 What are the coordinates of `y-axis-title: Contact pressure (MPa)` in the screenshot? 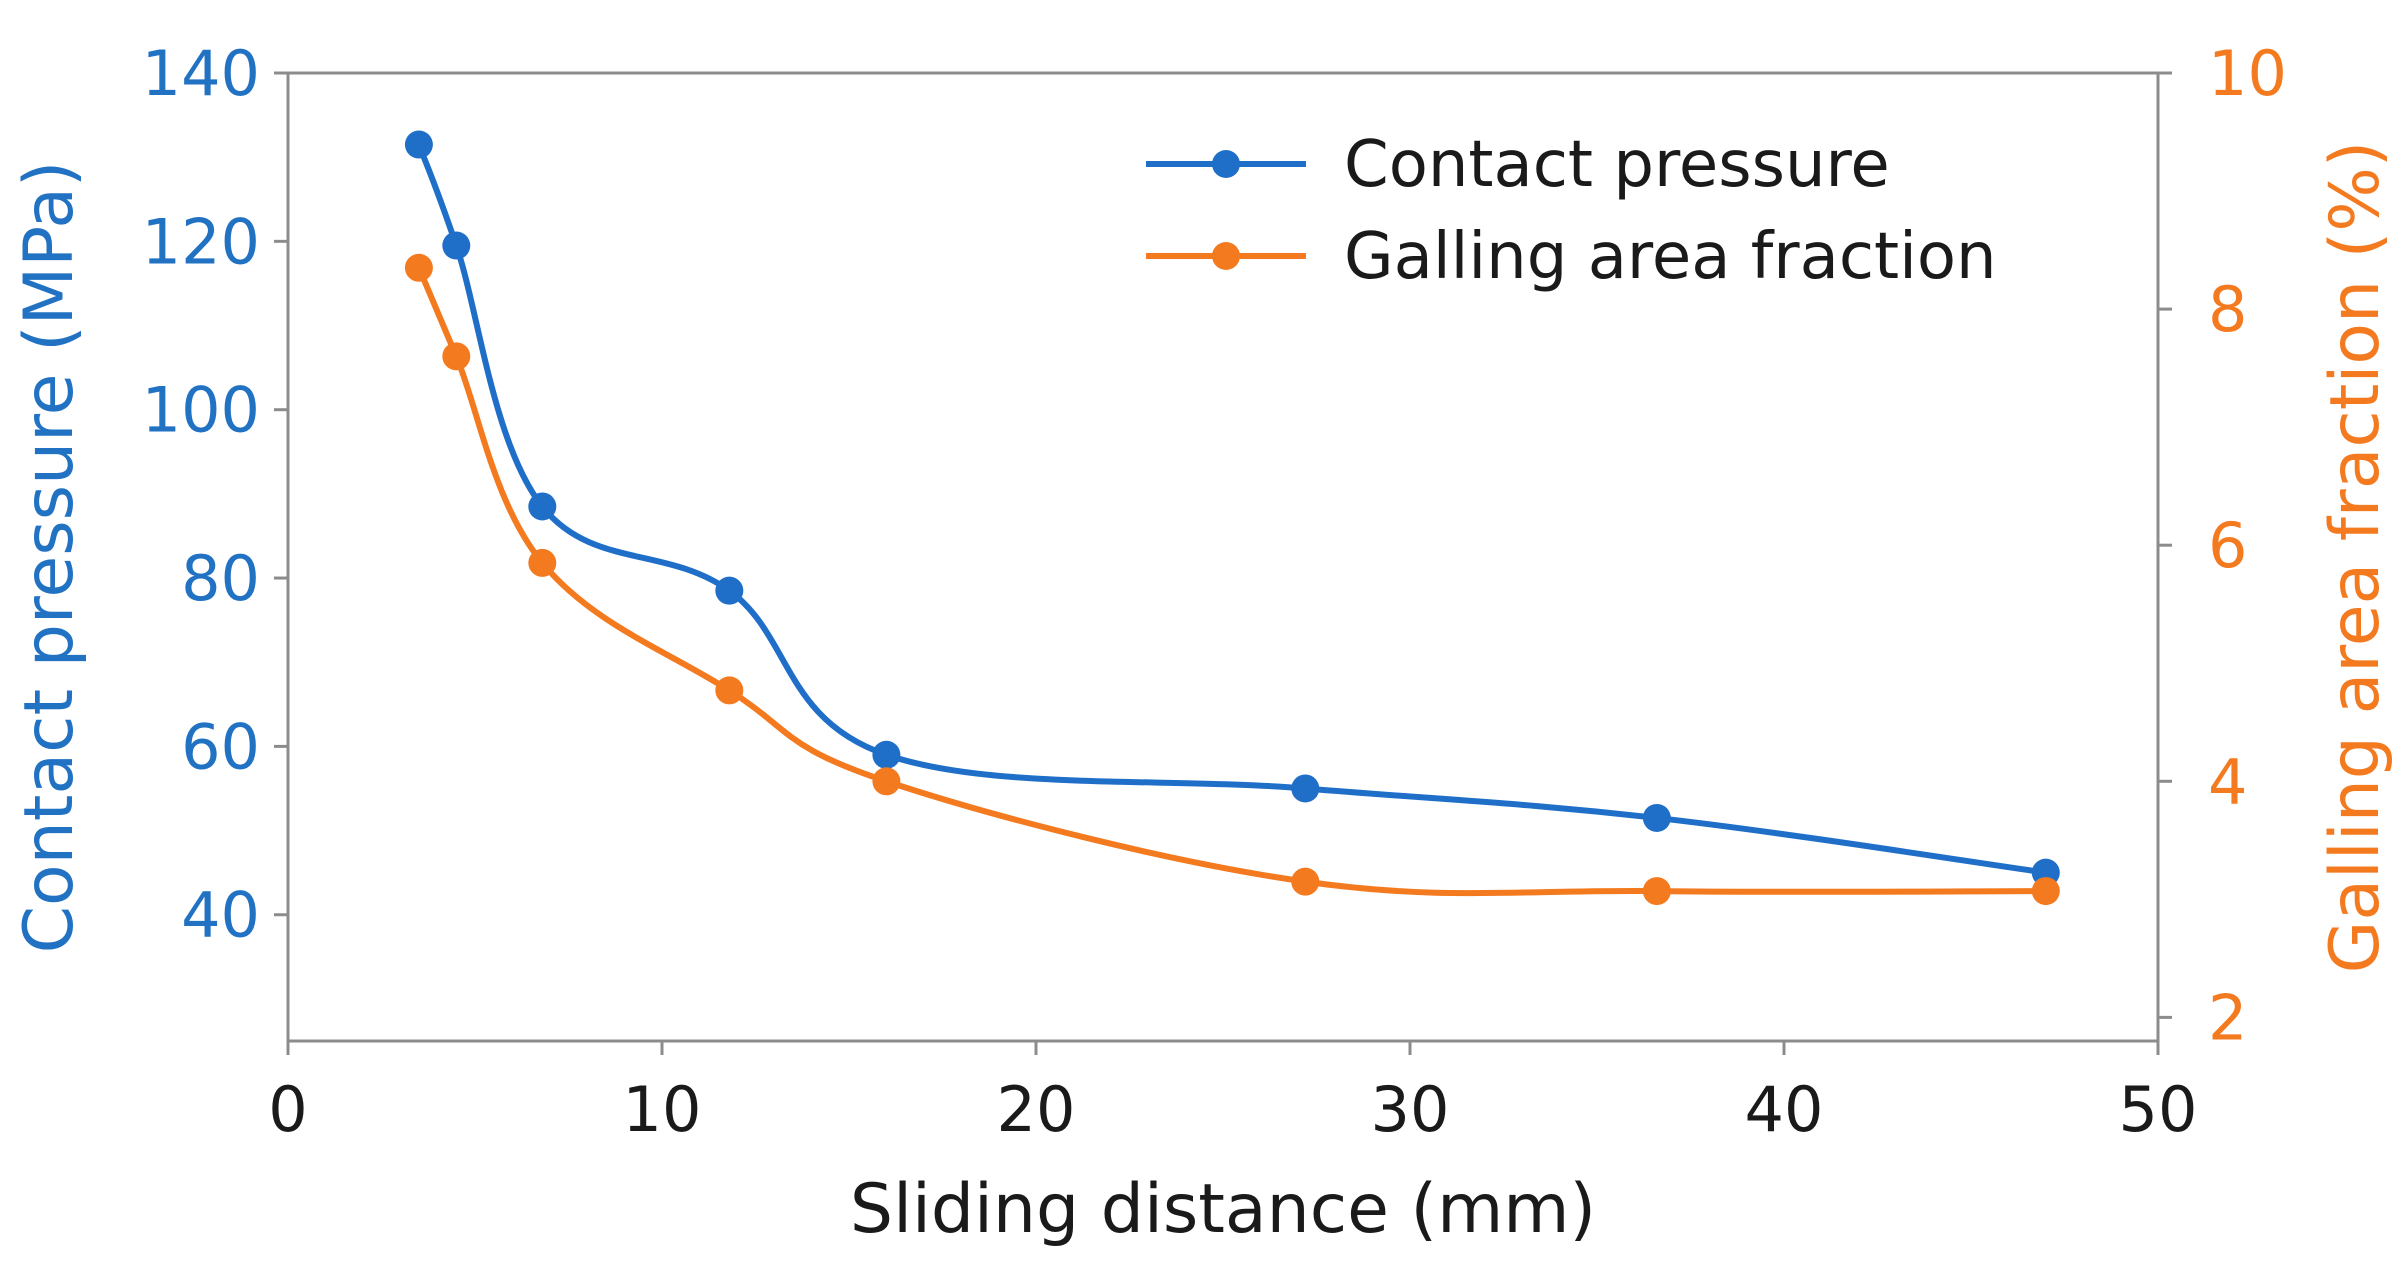 It's located at (49, 557).